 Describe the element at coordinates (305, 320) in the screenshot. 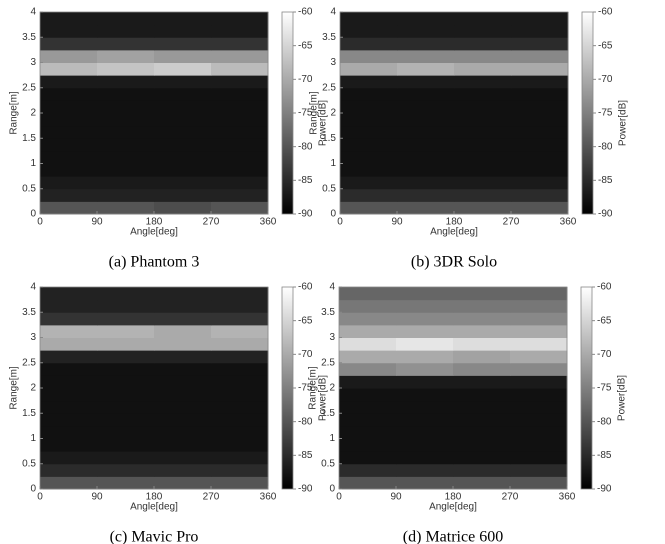

I see `colorbar-tick-label: -65` at that location.